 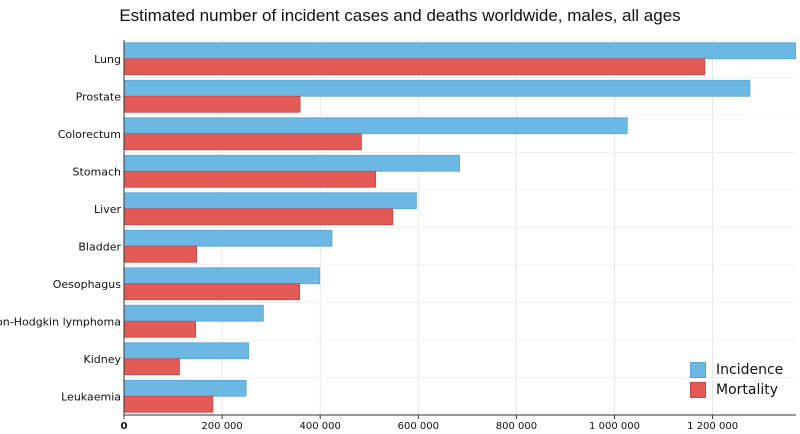 What do you see at coordinates (250, 179) in the screenshot?
I see `bar-mortality-stomach` at bounding box center [250, 179].